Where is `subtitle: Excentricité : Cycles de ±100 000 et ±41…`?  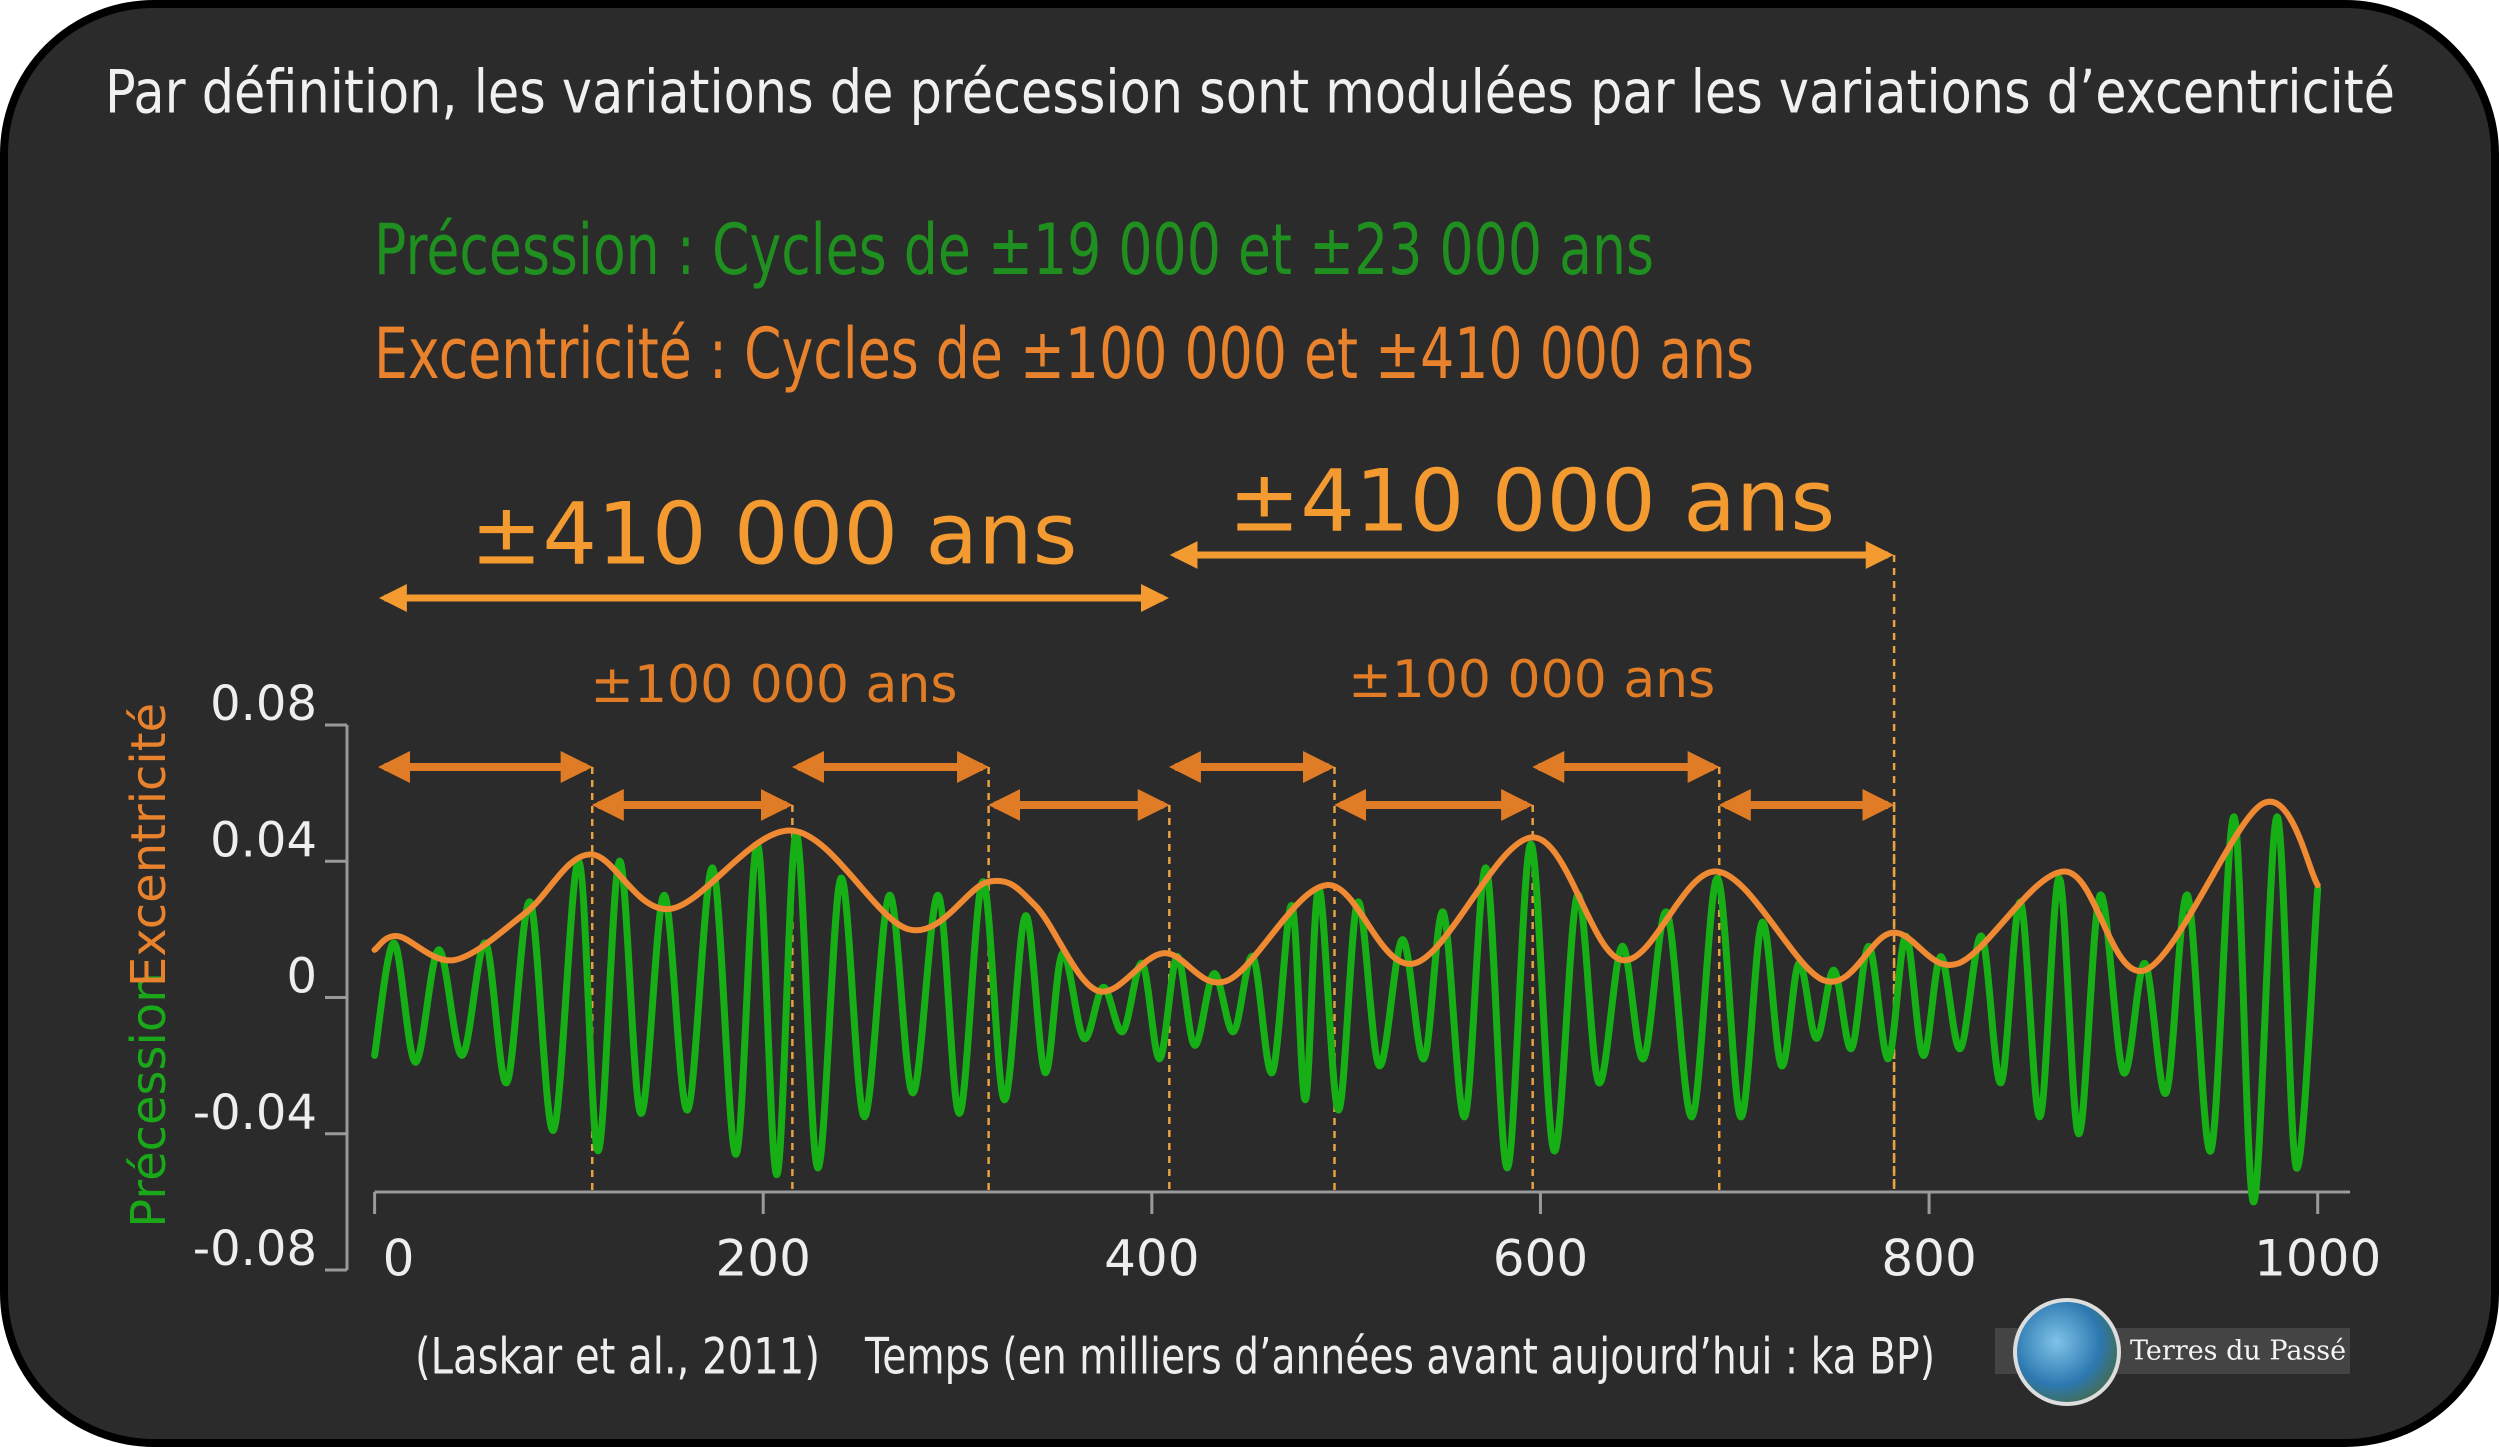
subtitle: Excentricité : Cycles de ±100 000 et ±41… is located at coordinates (1064, 354).